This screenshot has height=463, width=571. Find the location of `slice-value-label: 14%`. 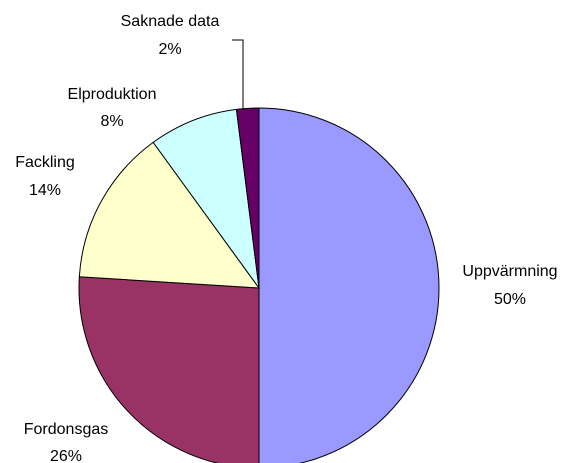

slice-value-label: 14% is located at coordinates (45, 190).